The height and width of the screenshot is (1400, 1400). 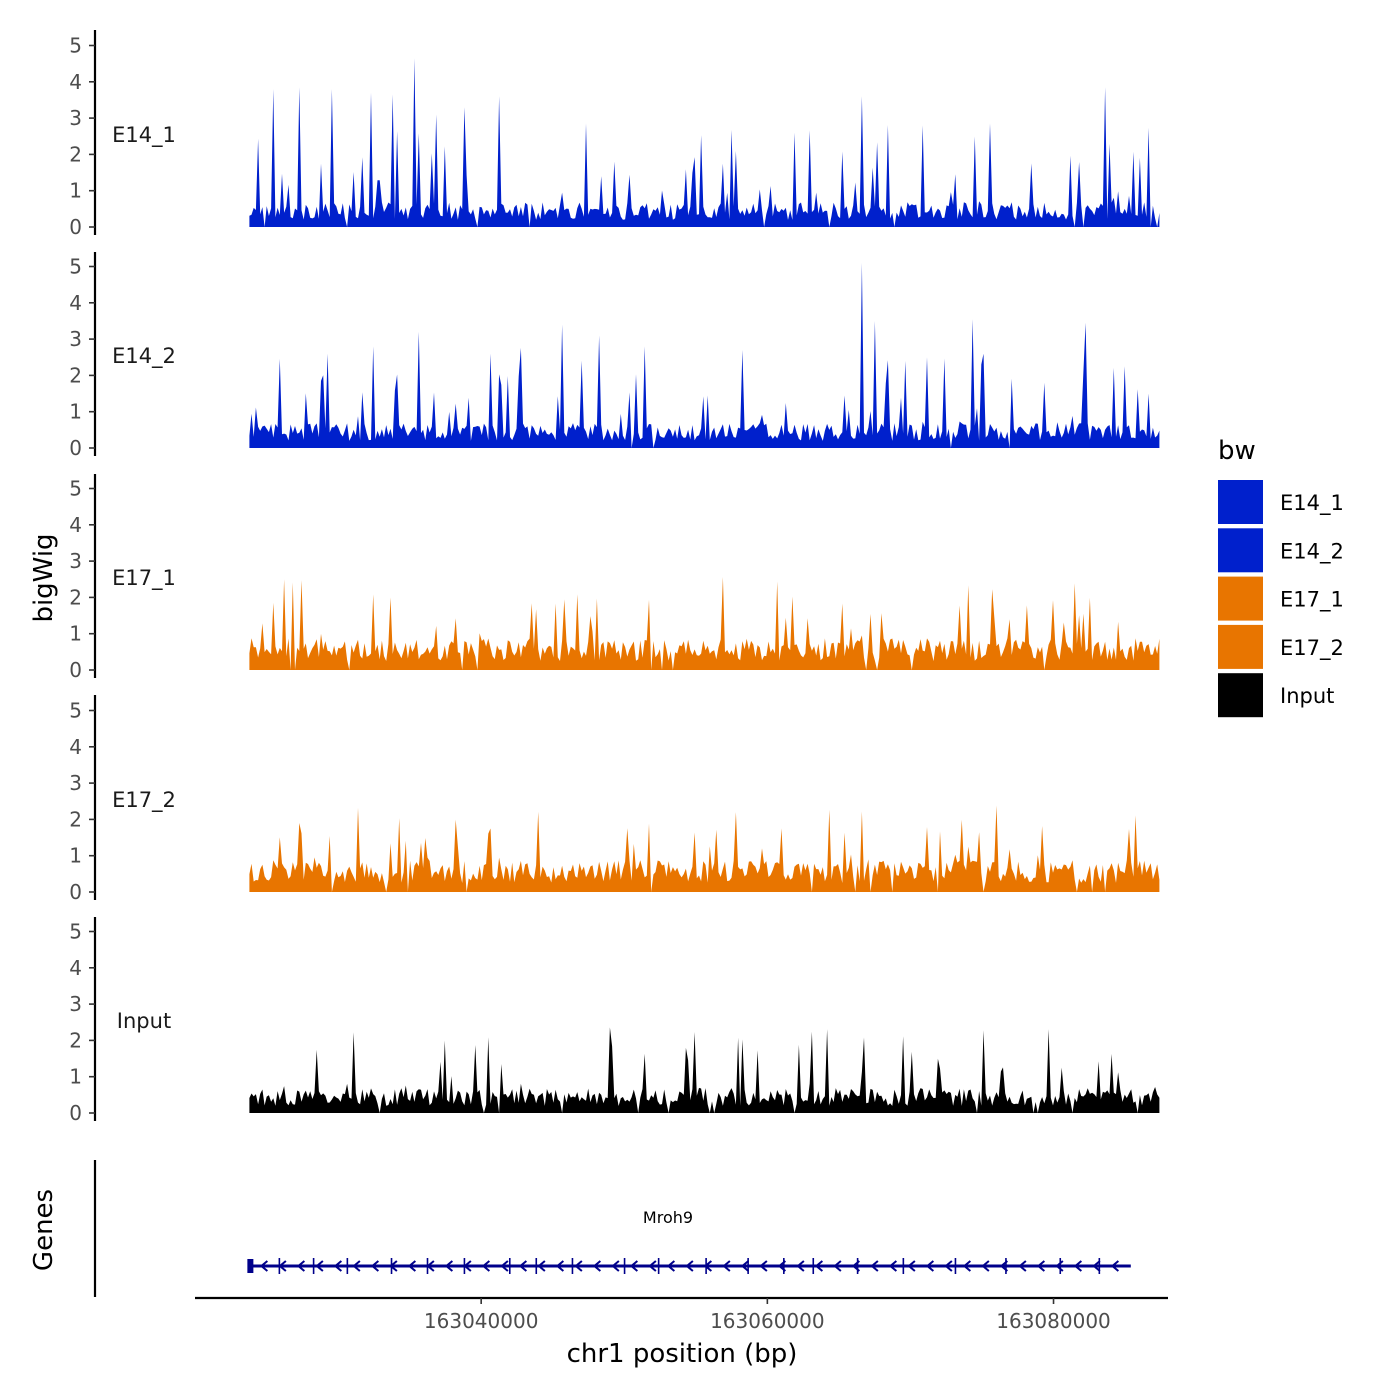 I want to click on legend-item: Input, so click(x=1276, y=695).